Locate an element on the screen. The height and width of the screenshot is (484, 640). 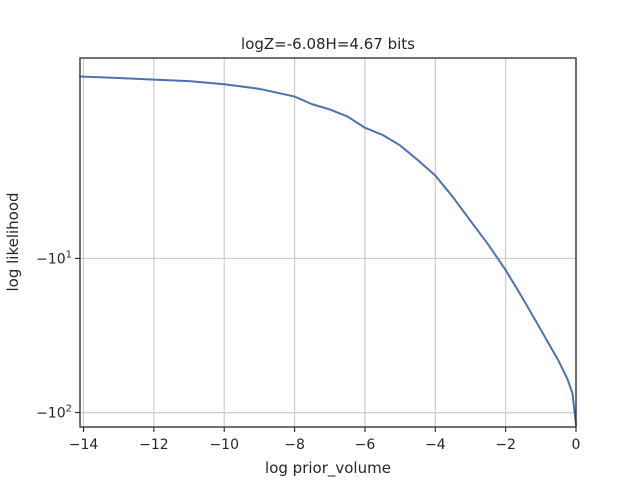
x-tick-label-7: 0 is located at coordinates (576, 445).